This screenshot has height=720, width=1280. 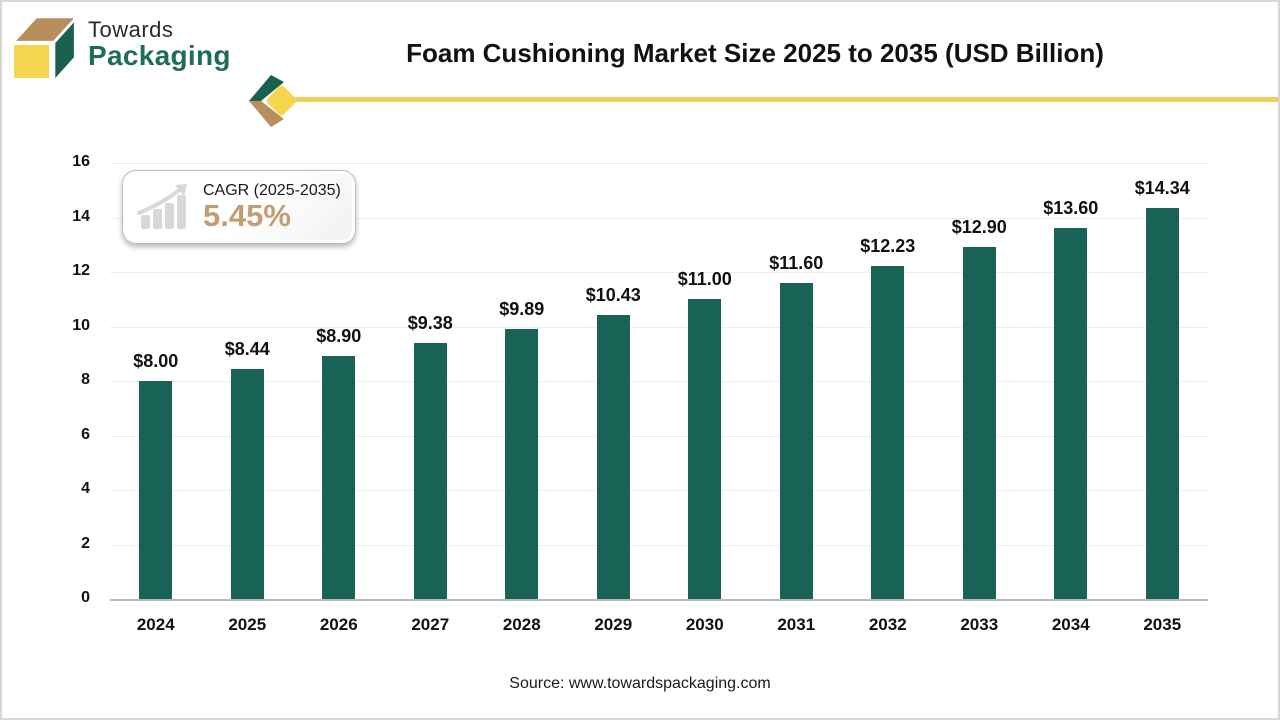 What do you see at coordinates (430, 323) in the screenshot?
I see `bar-value-label: $9.38` at bounding box center [430, 323].